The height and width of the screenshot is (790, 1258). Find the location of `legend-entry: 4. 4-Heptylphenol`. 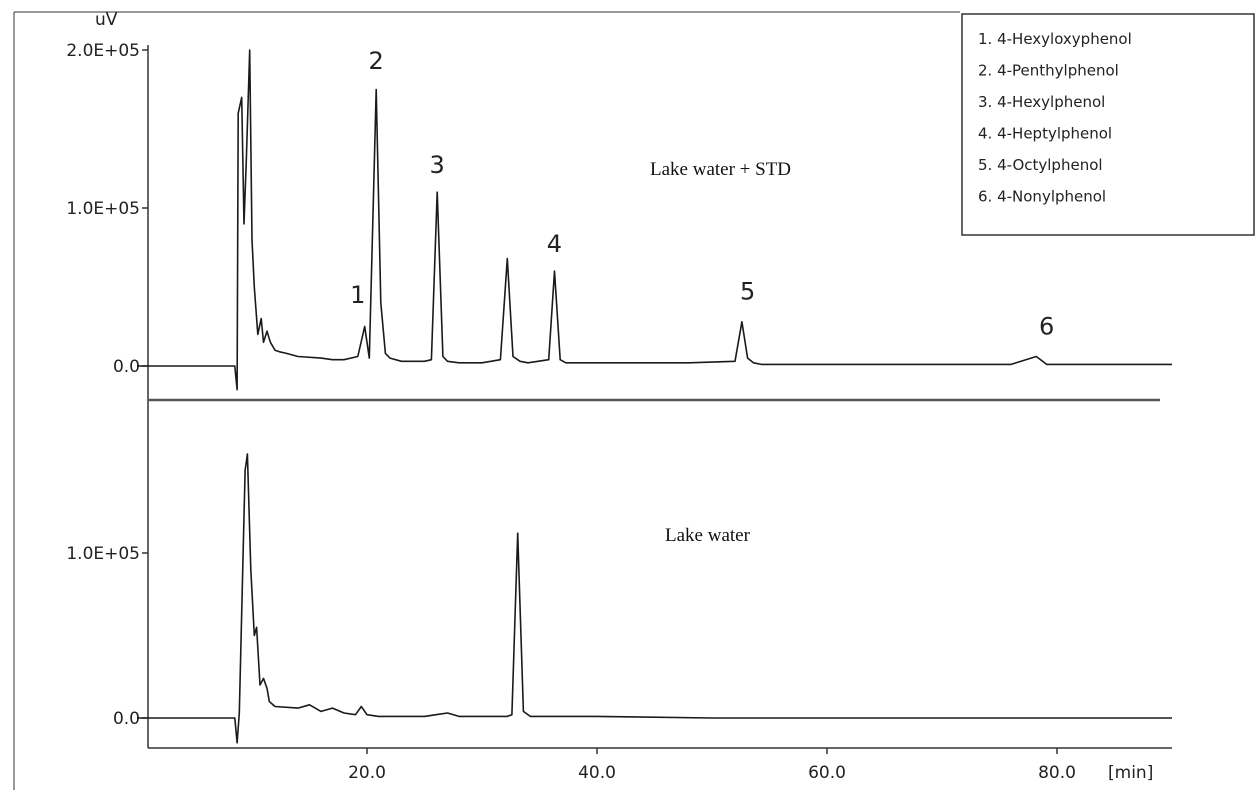

legend-entry: 4. 4-Heptylphenol is located at coordinates (1045, 134).